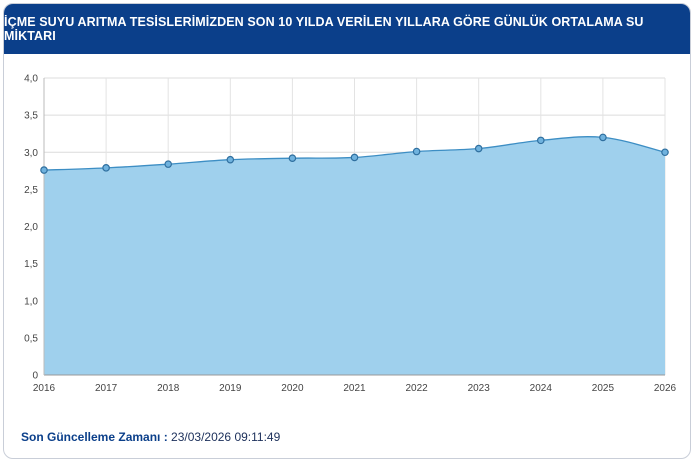 Image resolution: width=696 pixels, height=464 pixels. What do you see at coordinates (230, 388) in the screenshot?
I see `x-tick-label: 2019` at bounding box center [230, 388].